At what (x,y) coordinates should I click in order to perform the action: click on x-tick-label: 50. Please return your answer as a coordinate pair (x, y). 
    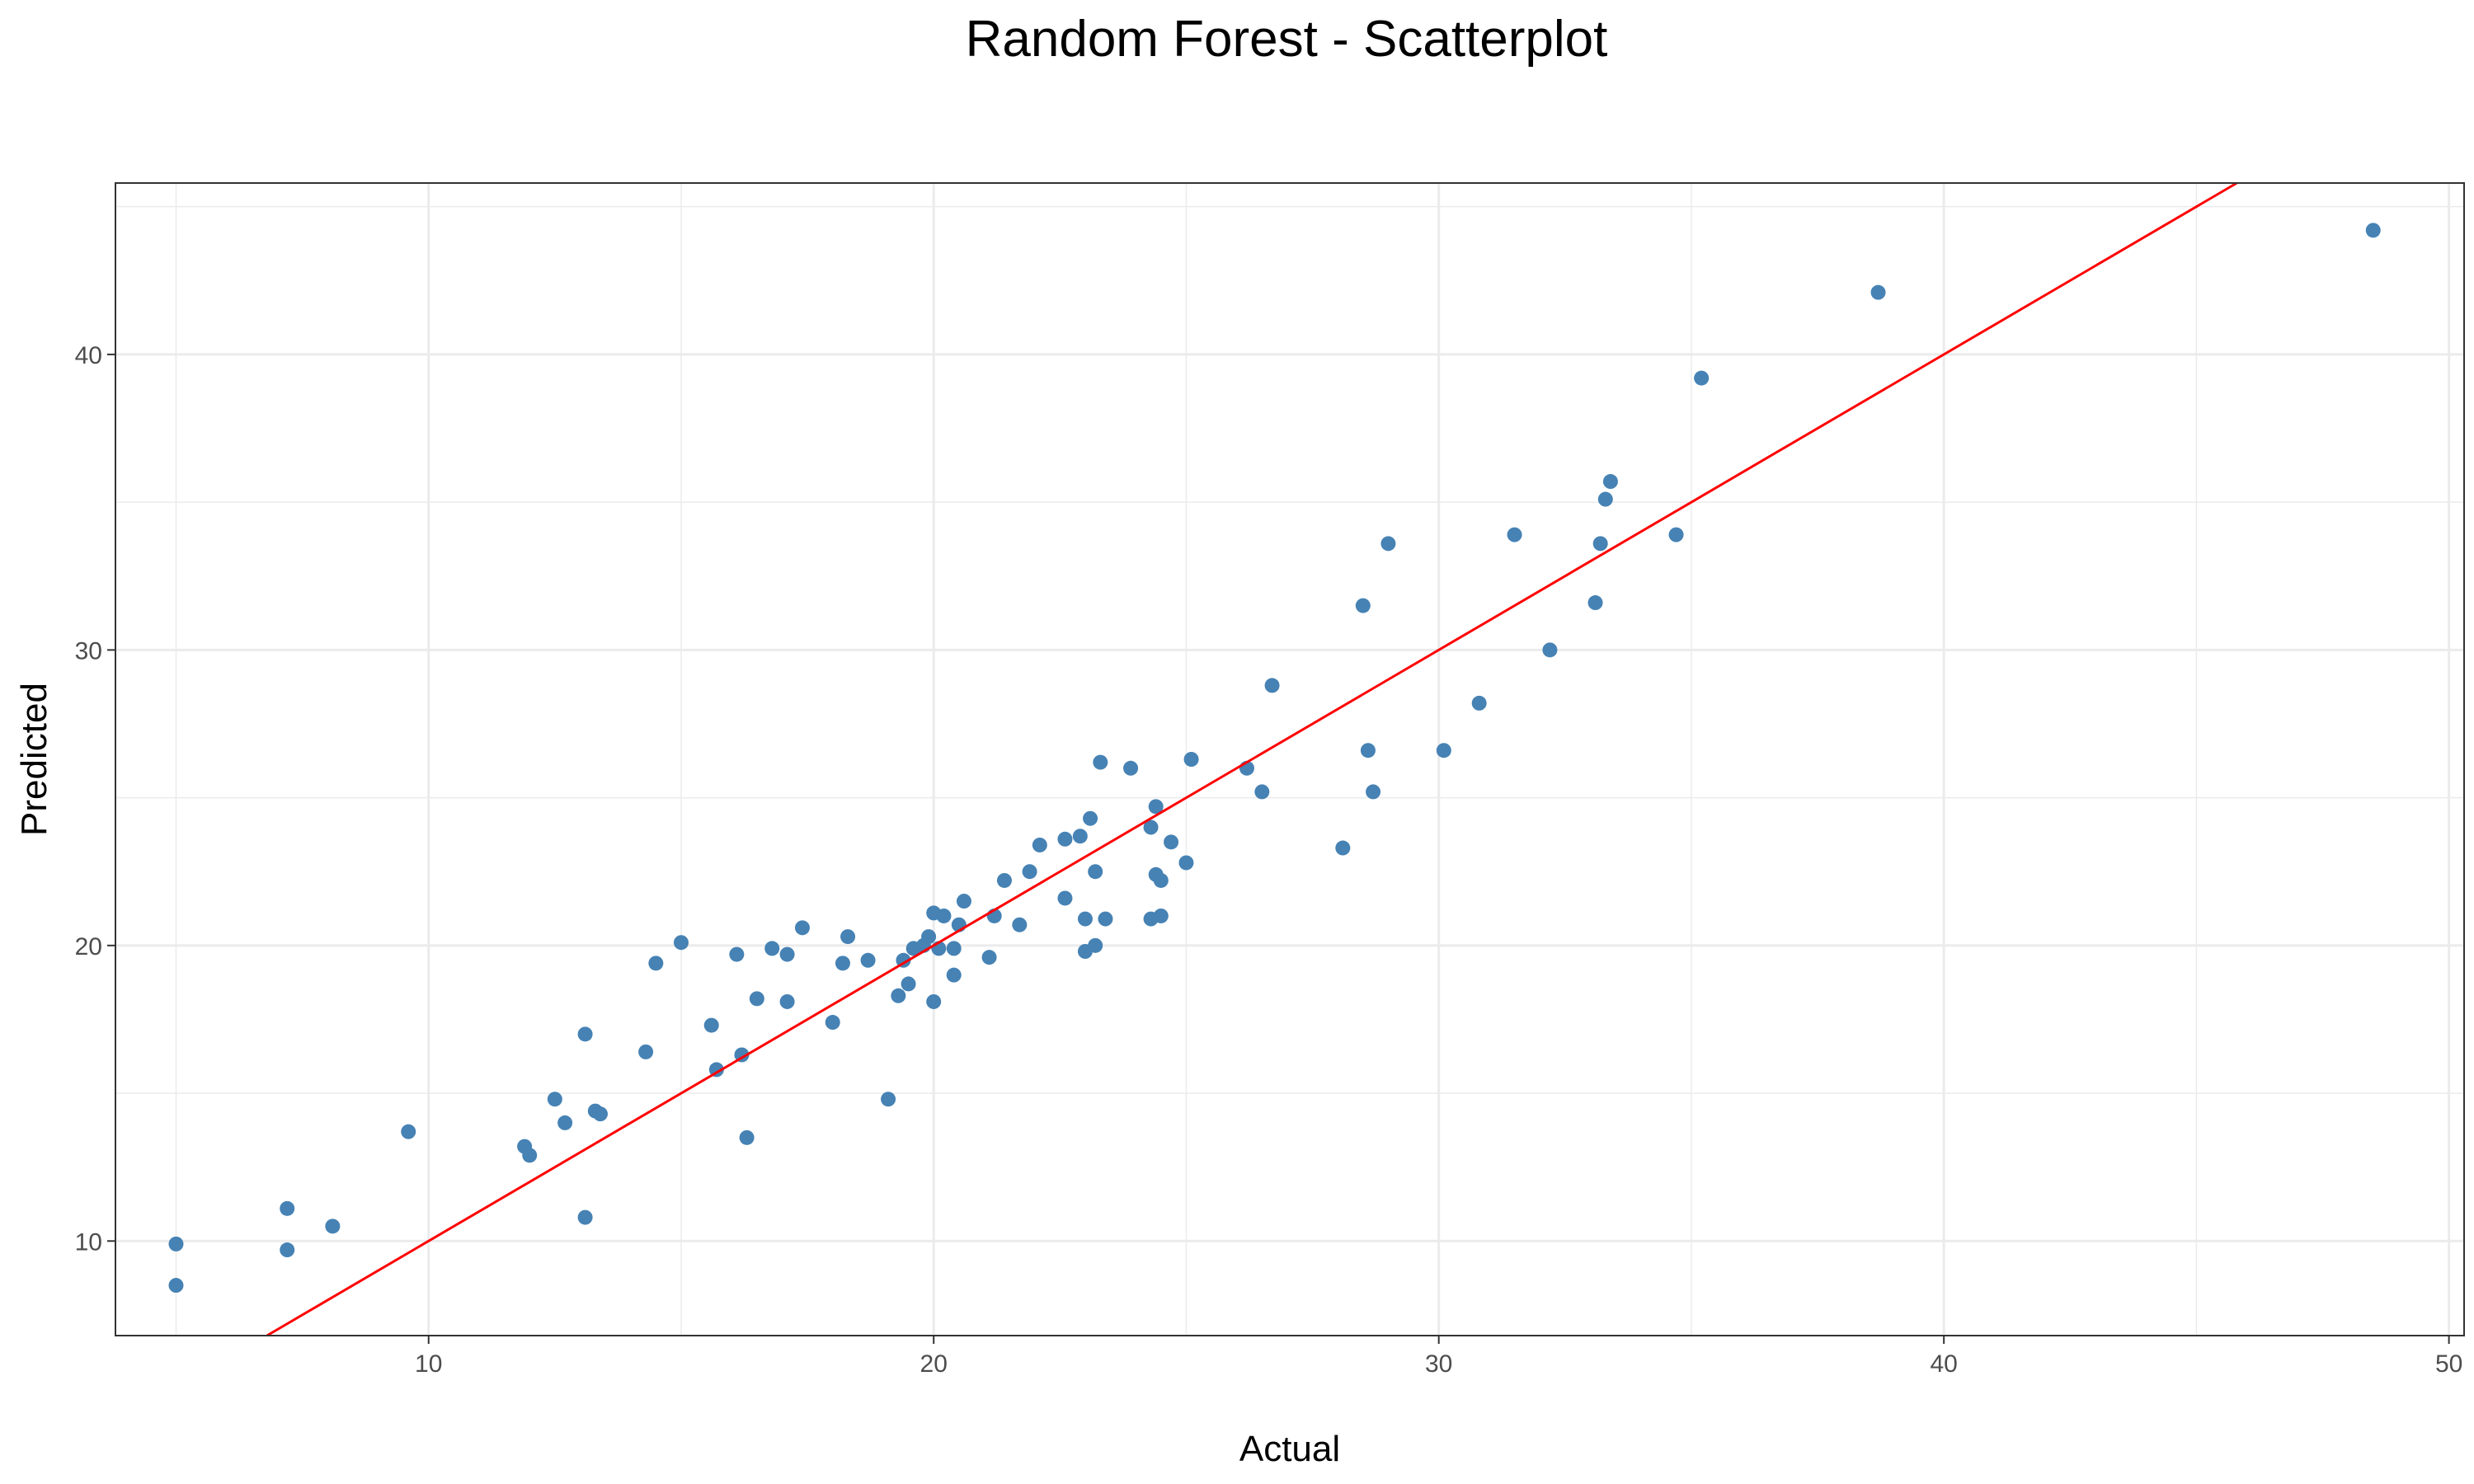
    Looking at the image, I should click on (2448, 1364).